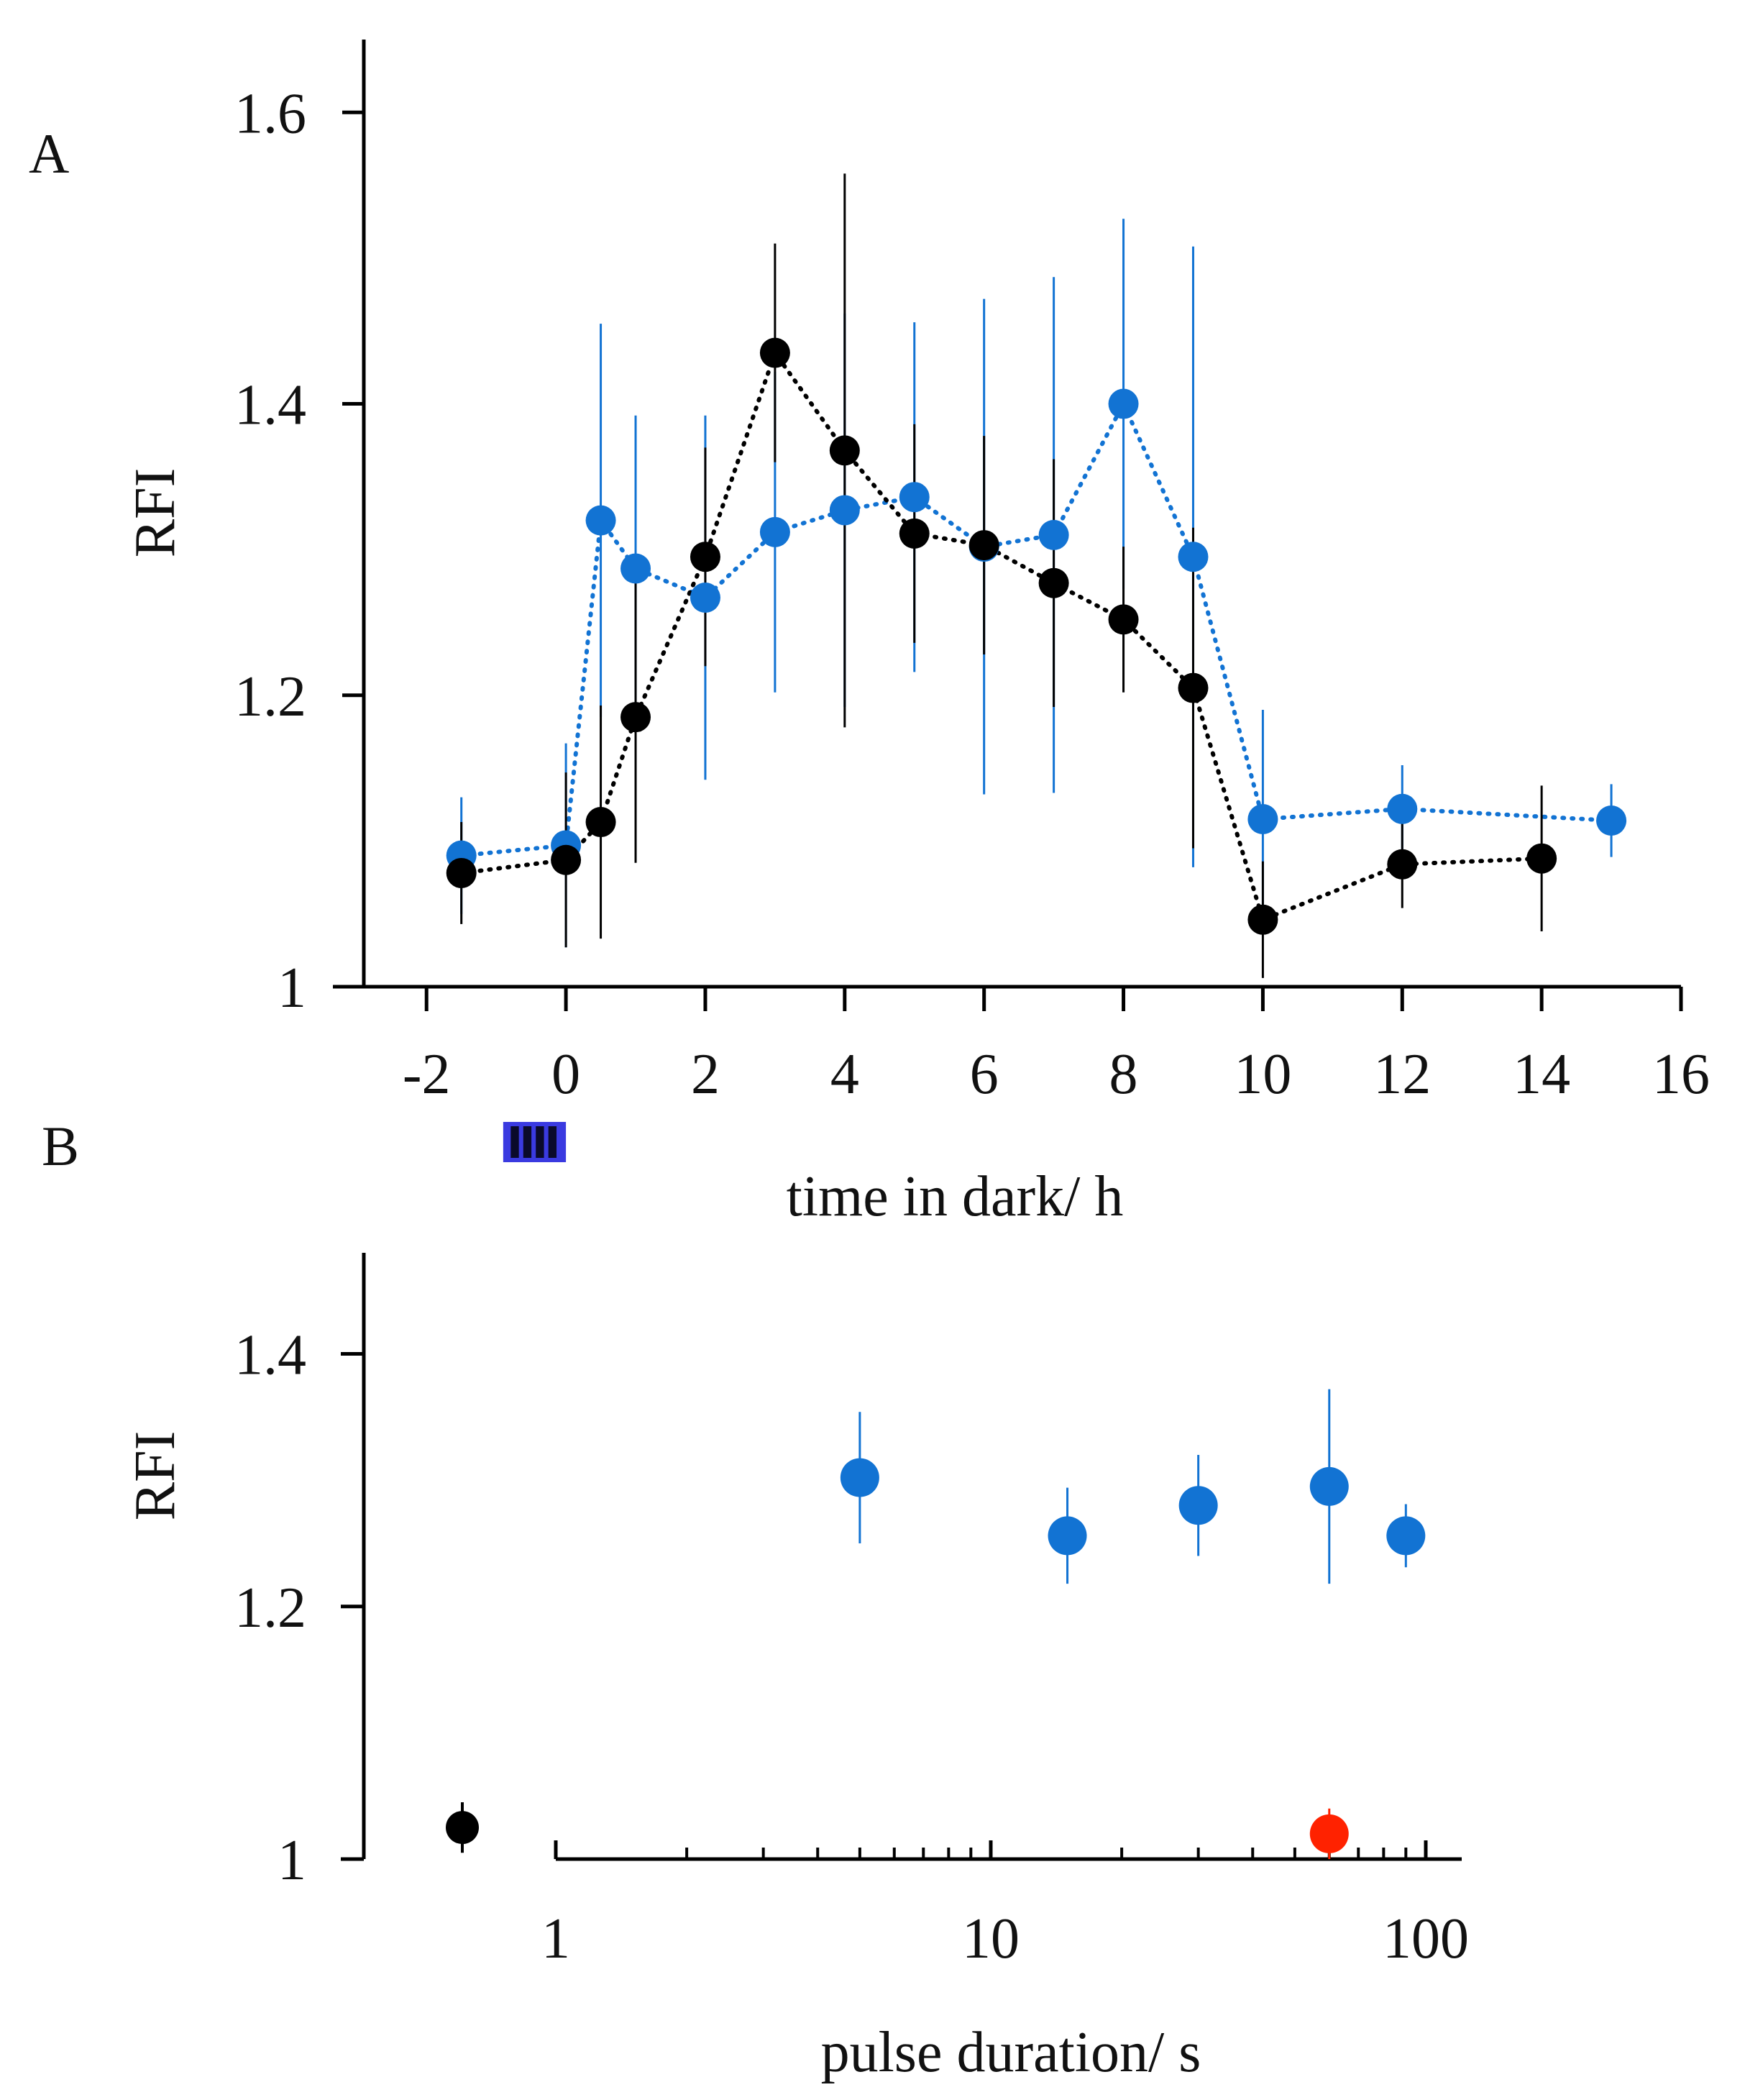  Describe the element at coordinates (1123, 1074) in the screenshot. I see `panel-a-x-tick-label: 8` at that location.